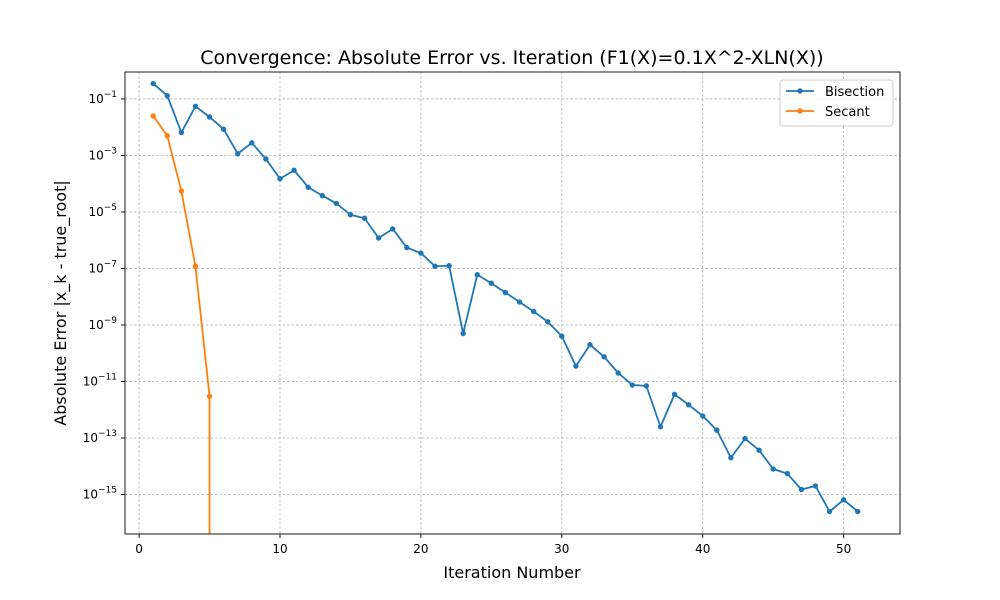 The width and height of the screenshot is (1000, 600). I want to click on x-tick-label: 50, so click(843, 549).